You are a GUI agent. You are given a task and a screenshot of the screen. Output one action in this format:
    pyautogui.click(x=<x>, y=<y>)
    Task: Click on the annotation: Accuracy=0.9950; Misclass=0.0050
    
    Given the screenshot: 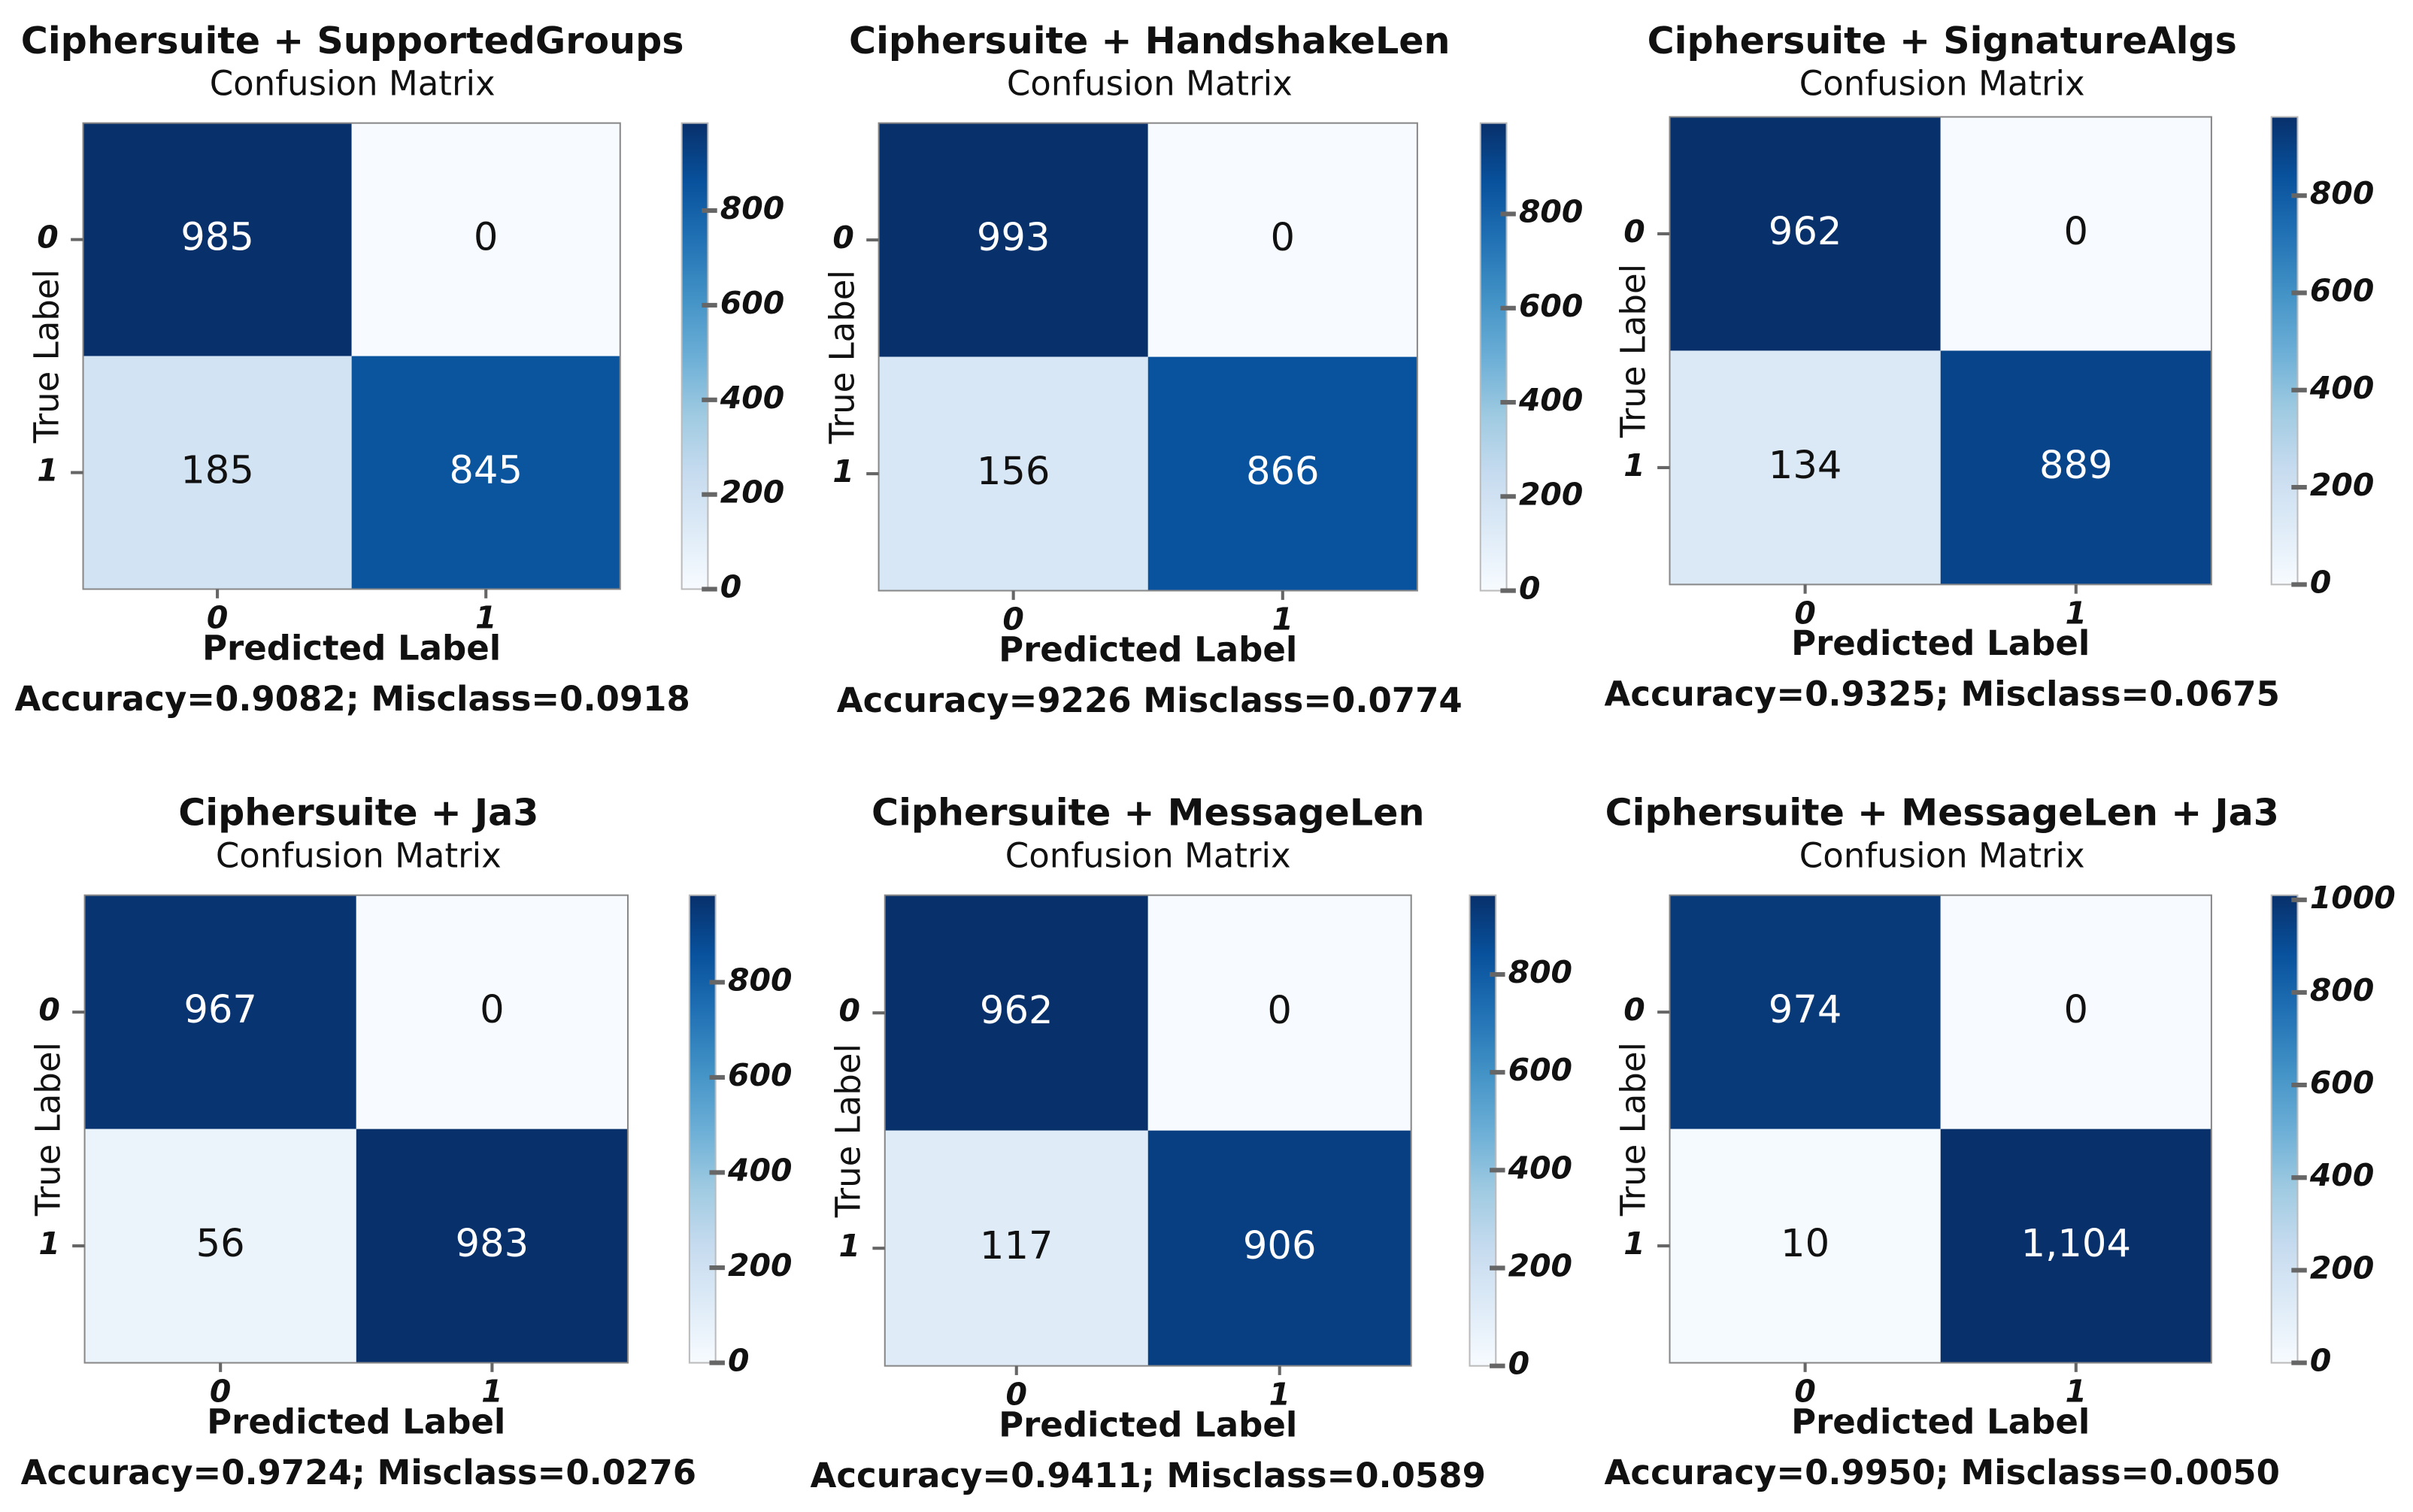 What is the action you would take?
    pyautogui.click(x=1943, y=1472)
    